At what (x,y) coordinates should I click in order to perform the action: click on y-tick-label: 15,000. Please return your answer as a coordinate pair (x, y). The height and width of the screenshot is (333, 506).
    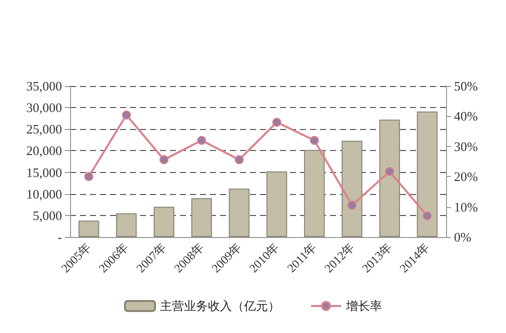
    Looking at the image, I should click on (44, 172).